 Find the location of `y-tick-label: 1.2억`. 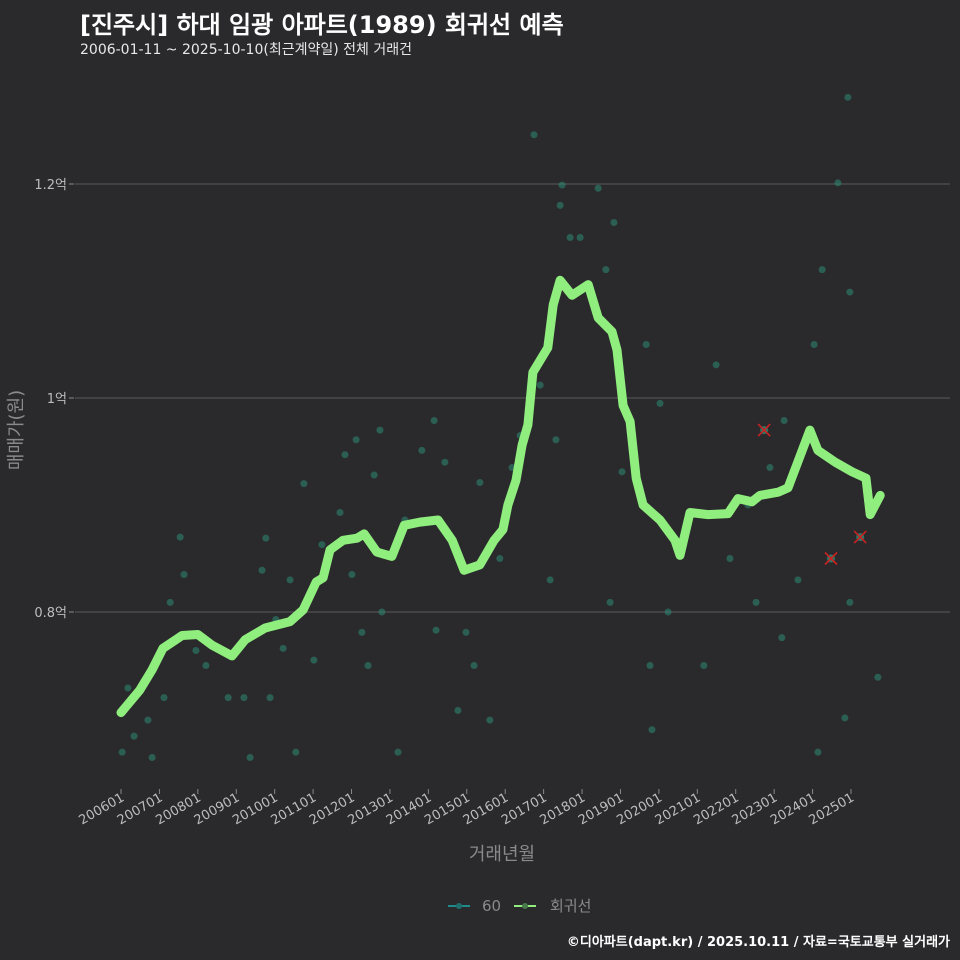

y-tick-label: 1.2억 is located at coordinates (50, 185).